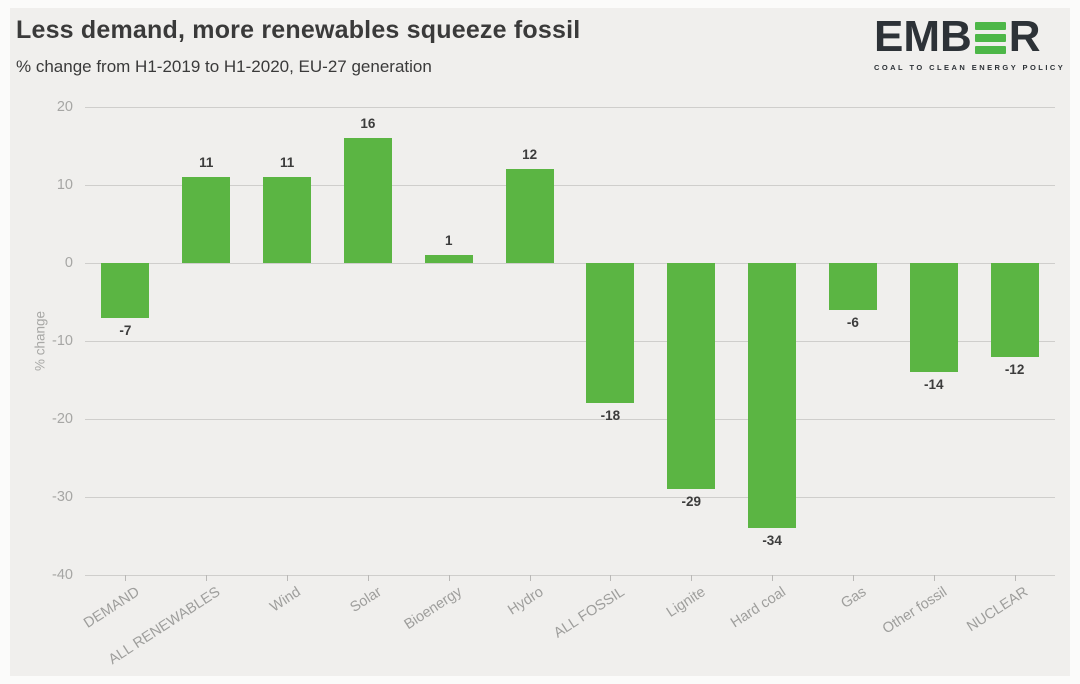 This screenshot has width=1080, height=684. What do you see at coordinates (570, 575) in the screenshot?
I see `gridline--40` at bounding box center [570, 575].